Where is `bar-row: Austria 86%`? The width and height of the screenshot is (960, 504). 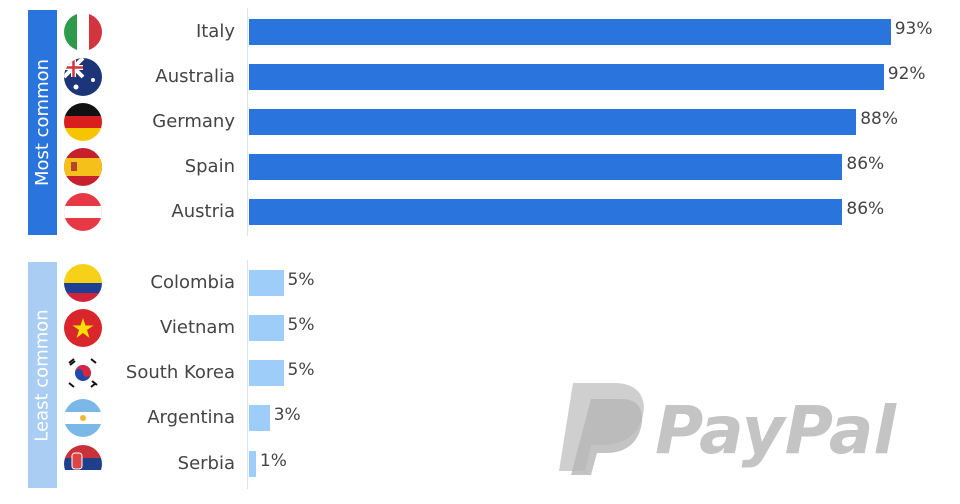 bar-row: Austria 86% is located at coordinates (480, 212).